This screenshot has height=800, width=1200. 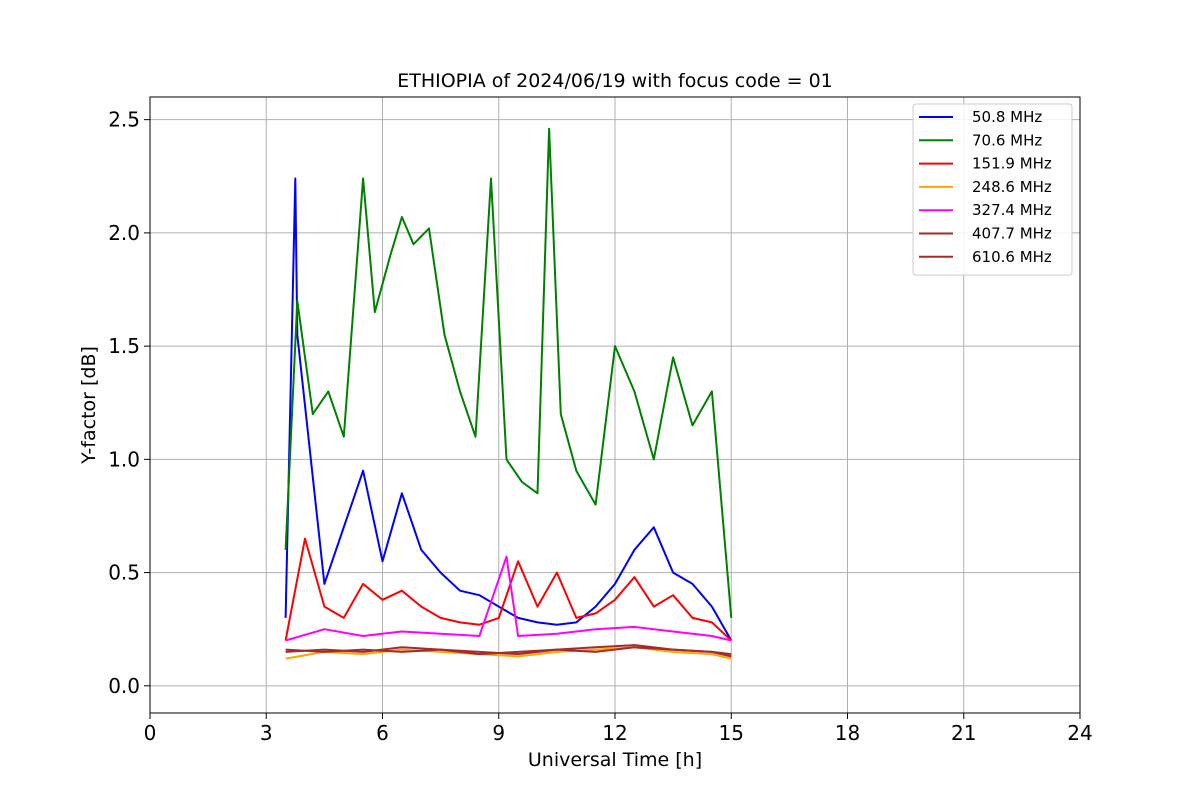 I want to click on y-tick-label: 2.5, so click(x=124, y=120).